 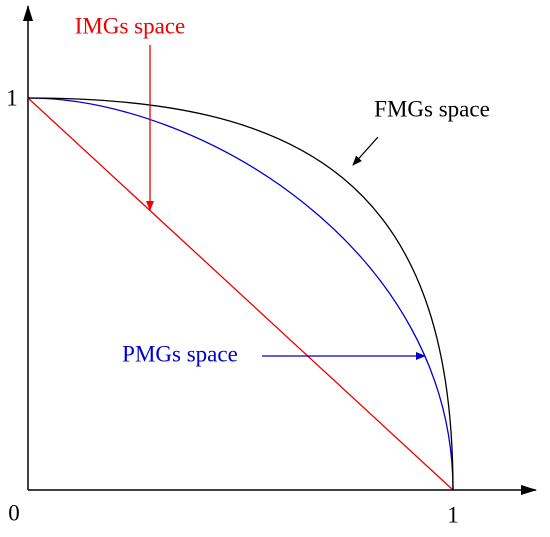 What do you see at coordinates (453, 514) in the screenshot?
I see `x-tick-label: 1` at bounding box center [453, 514].